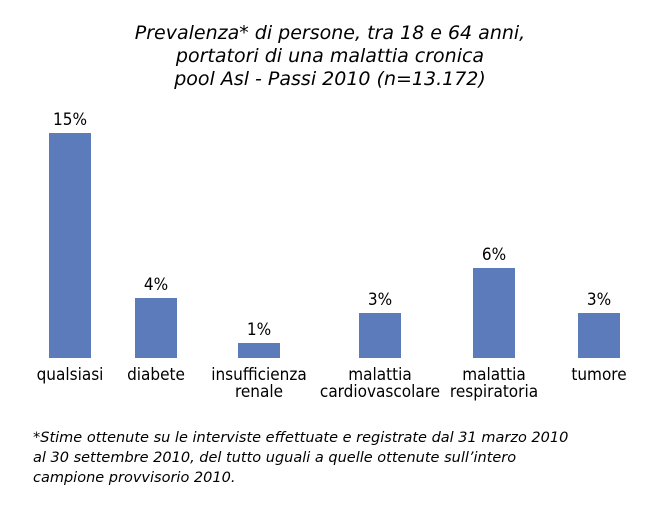 Image resolution: width=660 pixels, height=508 pixels. Describe the element at coordinates (259, 375) in the screenshot. I see `category-label: insufficienza` at that location.